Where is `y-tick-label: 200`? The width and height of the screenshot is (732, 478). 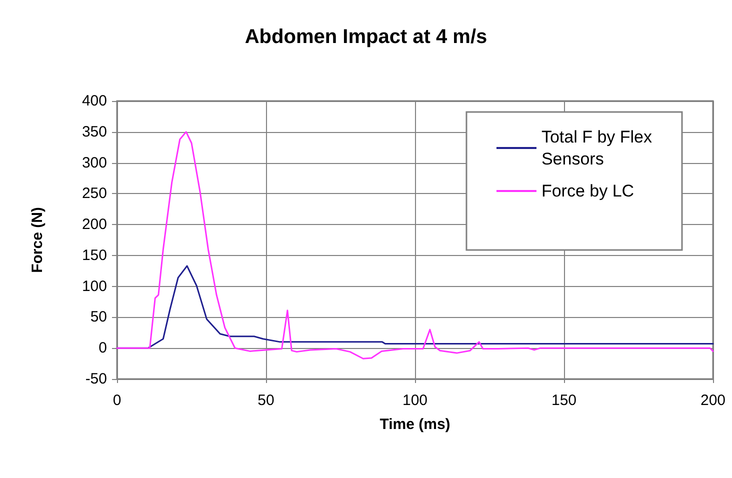 y-tick-label: 200 is located at coordinates (94, 225).